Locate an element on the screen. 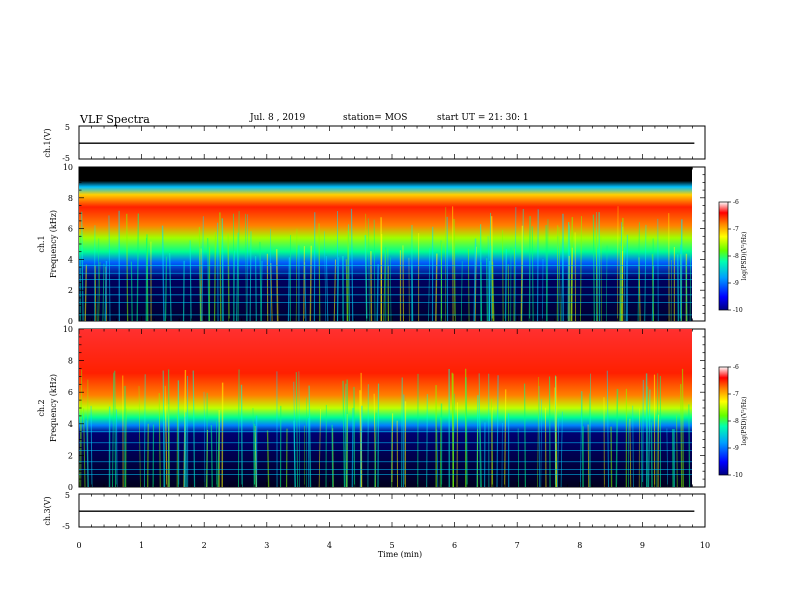  x-axis-tick-labels: 0 1 2 3 4 5 6 7 8 9 10 is located at coordinates (393, 545).